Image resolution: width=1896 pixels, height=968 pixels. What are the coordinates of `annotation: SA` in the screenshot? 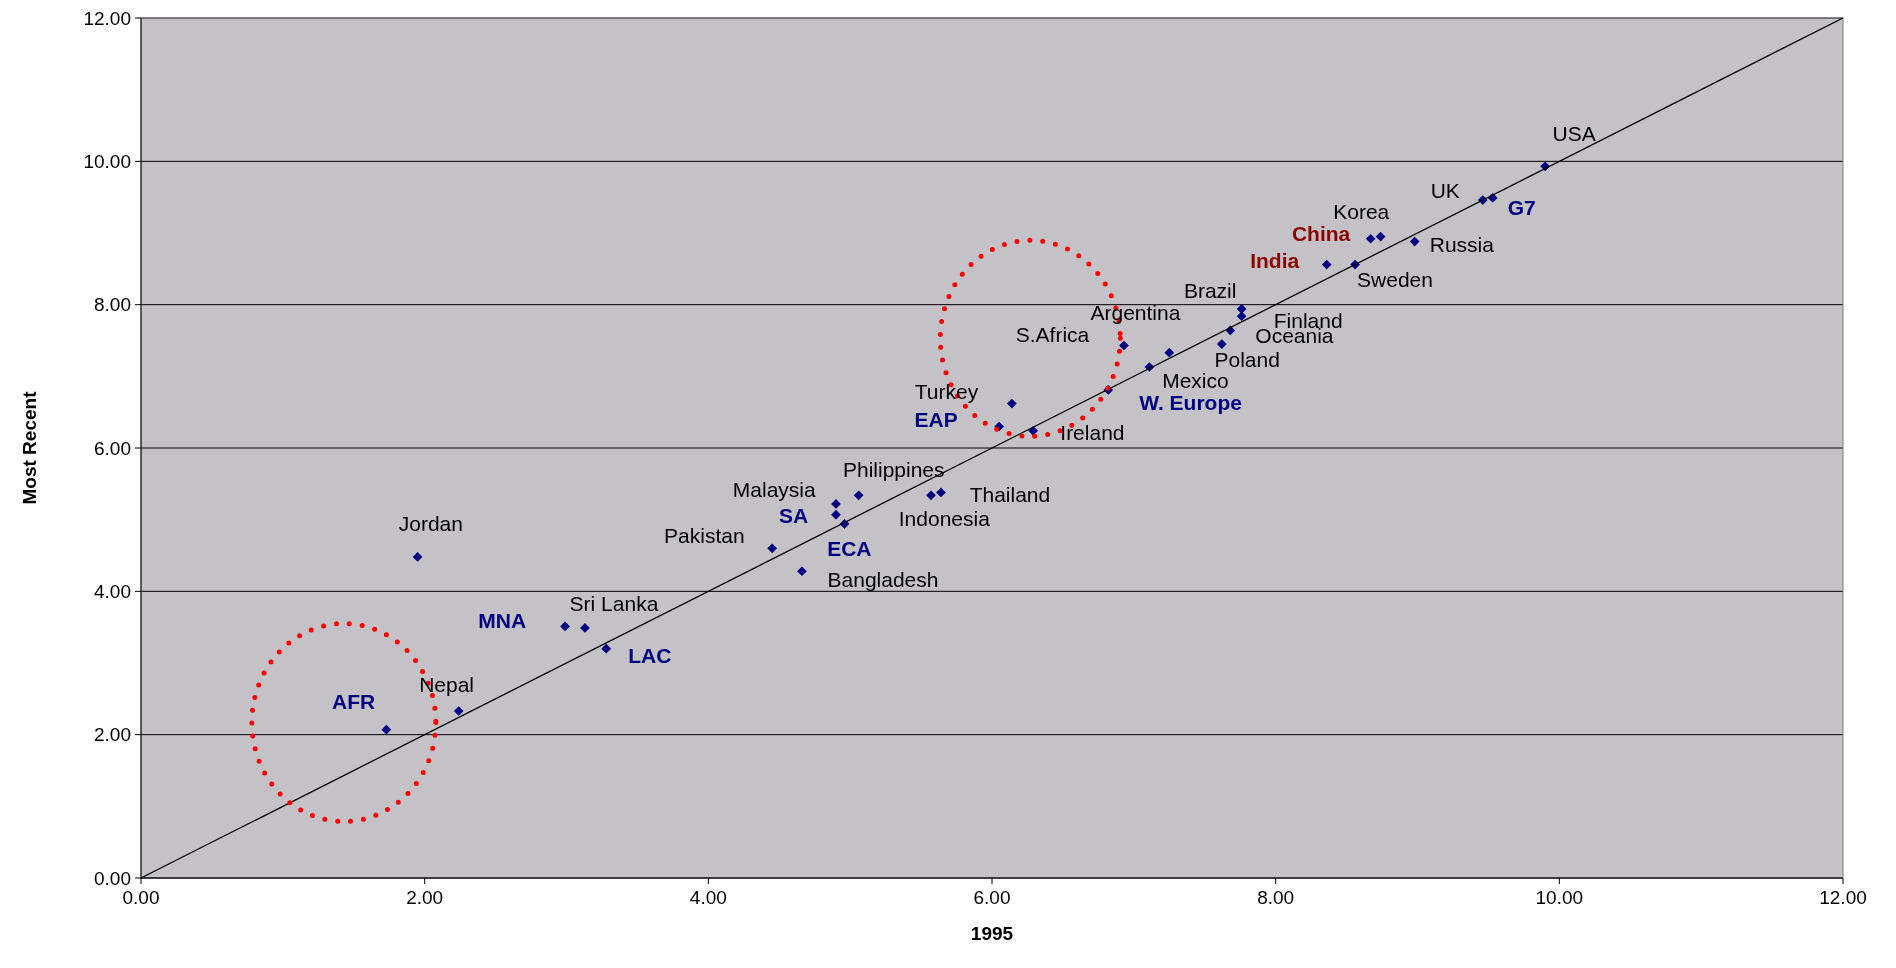 It's located at (794, 516).